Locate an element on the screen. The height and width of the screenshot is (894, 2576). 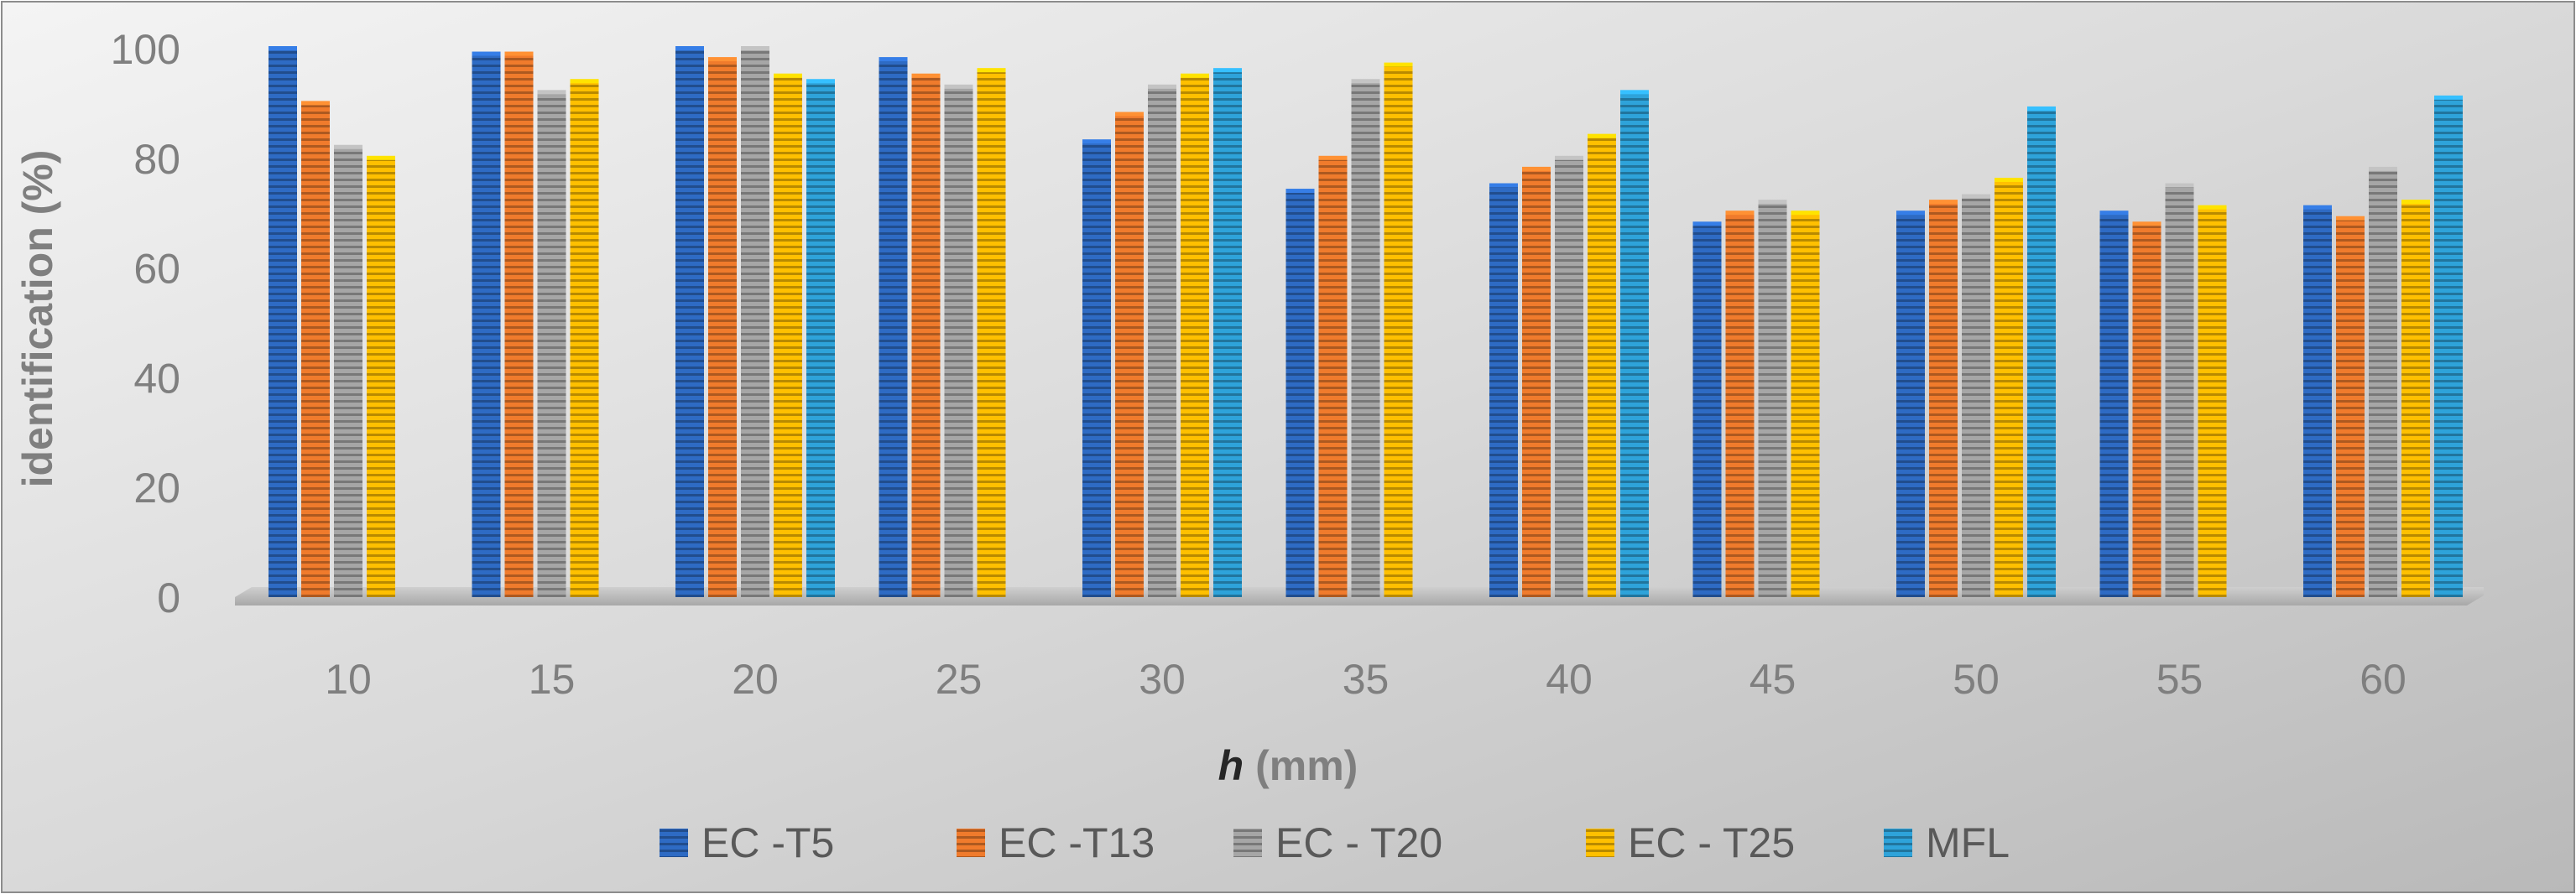
x-tick-label: 25 is located at coordinates (959, 679).